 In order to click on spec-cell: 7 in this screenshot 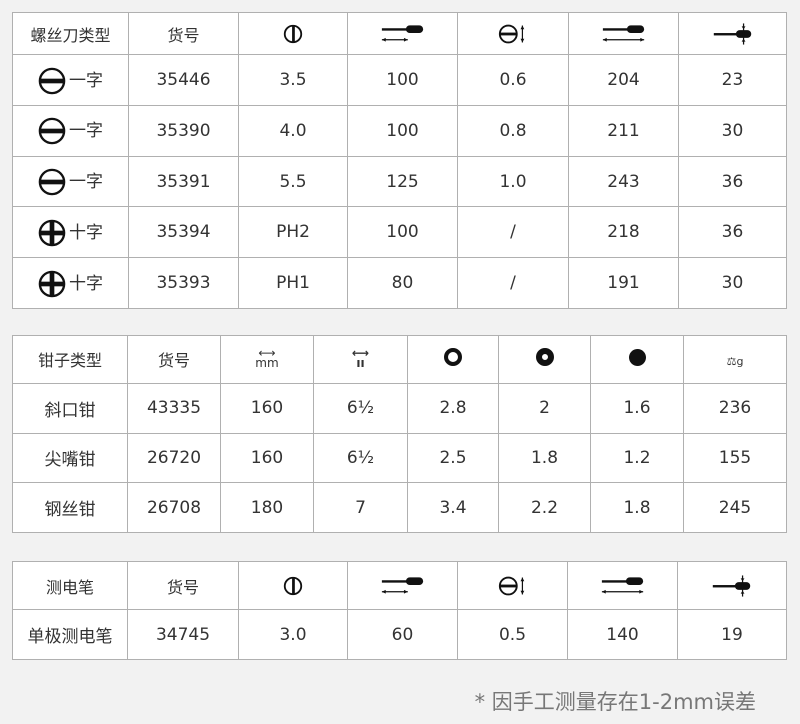, I will do `click(360, 507)`.